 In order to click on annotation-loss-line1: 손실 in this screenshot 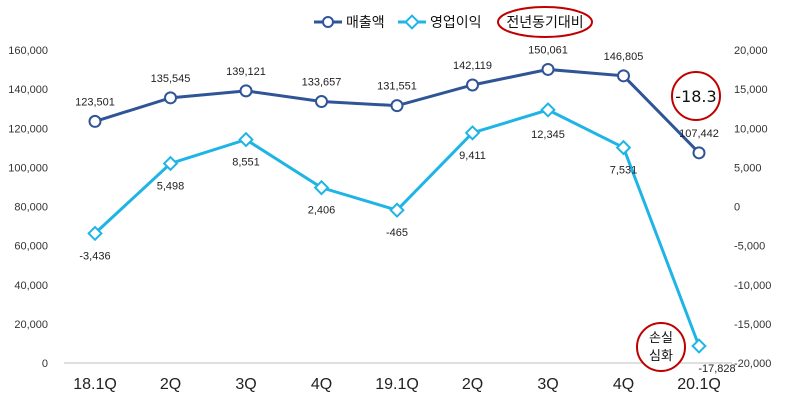, I will do `click(661, 338)`.